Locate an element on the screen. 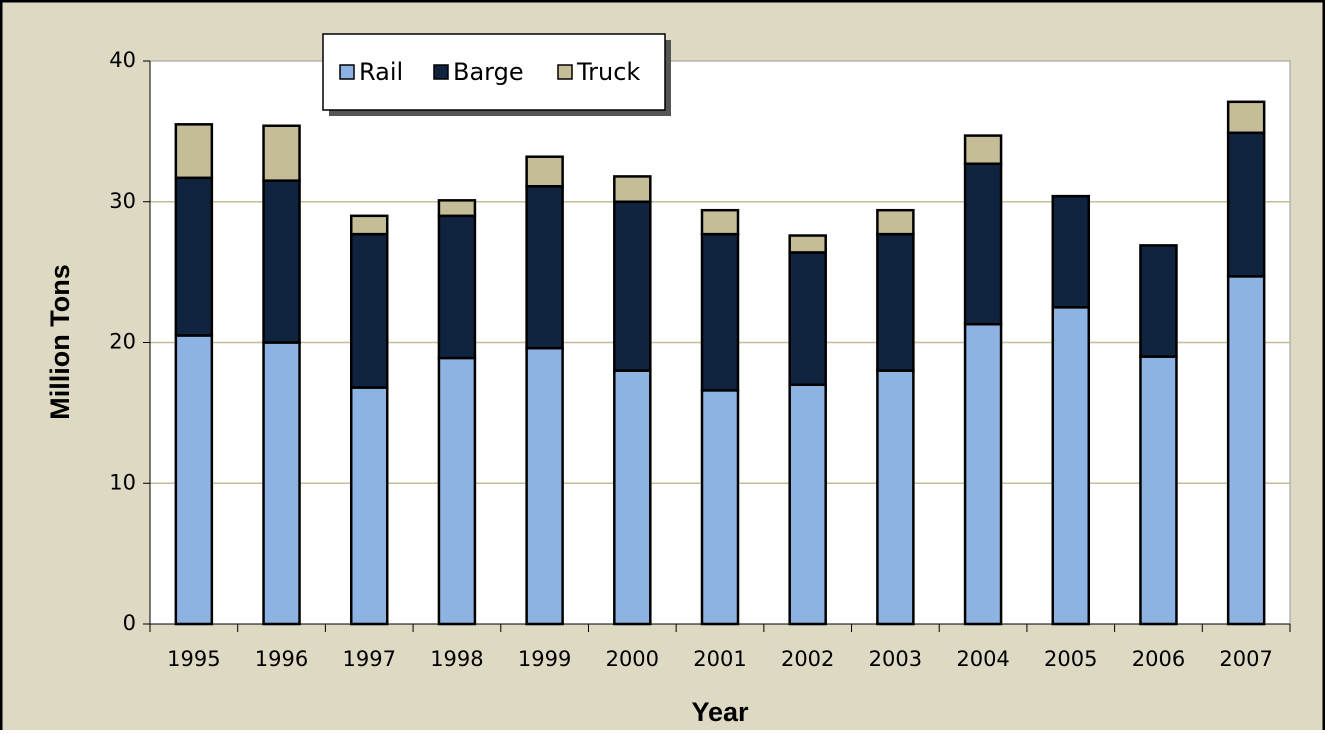 The width and height of the screenshot is (1325, 734). legend-label: Truck is located at coordinates (608, 72).